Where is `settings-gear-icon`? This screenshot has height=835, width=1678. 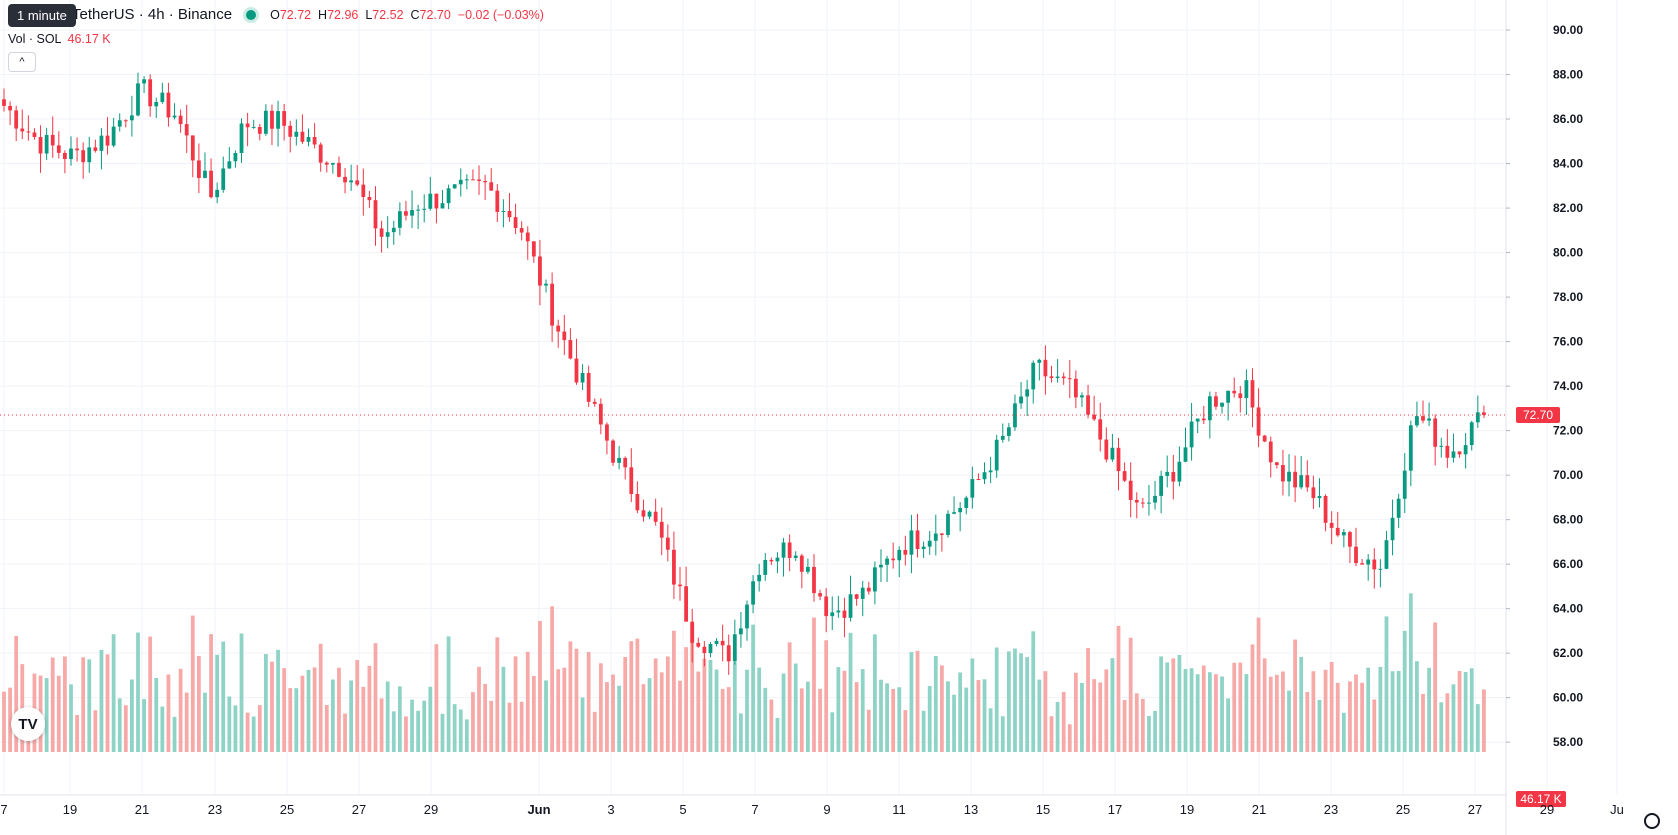 settings-gear-icon is located at coordinates (1652, 821).